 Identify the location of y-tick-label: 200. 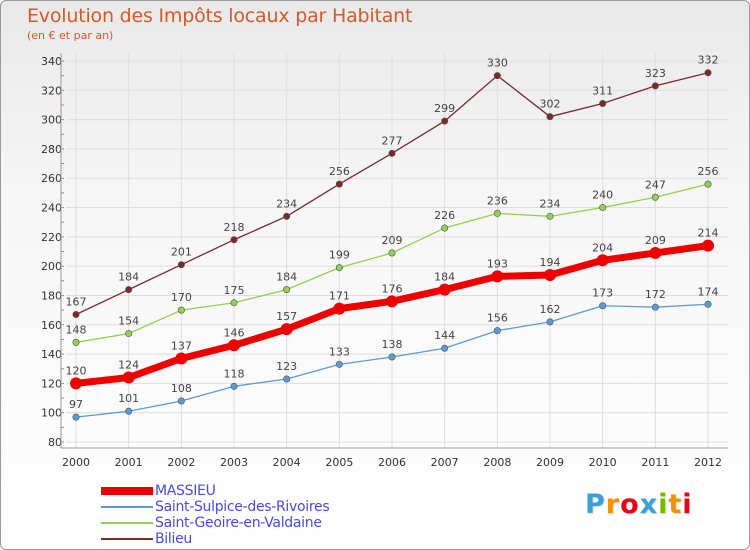
(51, 266).